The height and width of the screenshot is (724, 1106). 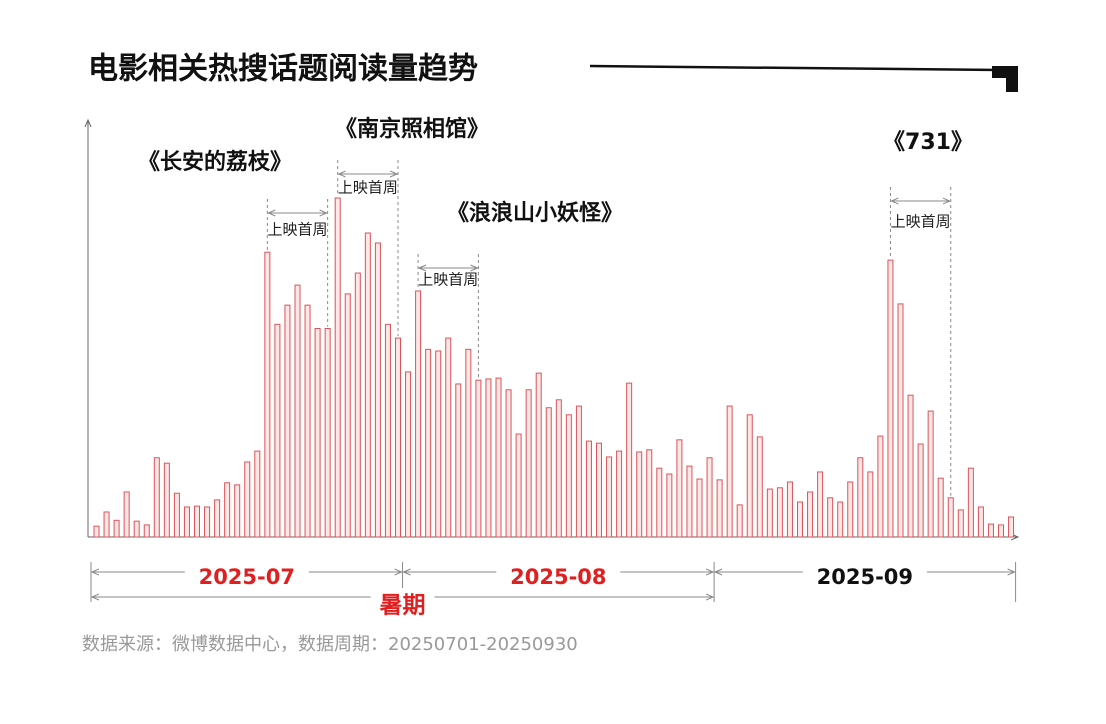 What do you see at coordinates (330, 644) in the screenshot?
I see `source-note: 数据来源：微博数据中心，数据周期：20250701-20250930` at bounding box center [330, 644].